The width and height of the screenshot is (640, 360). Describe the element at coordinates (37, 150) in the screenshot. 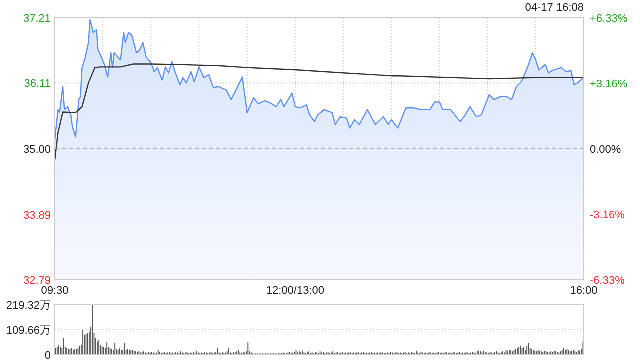

I see `y-tick-label: 35.00` at that location.